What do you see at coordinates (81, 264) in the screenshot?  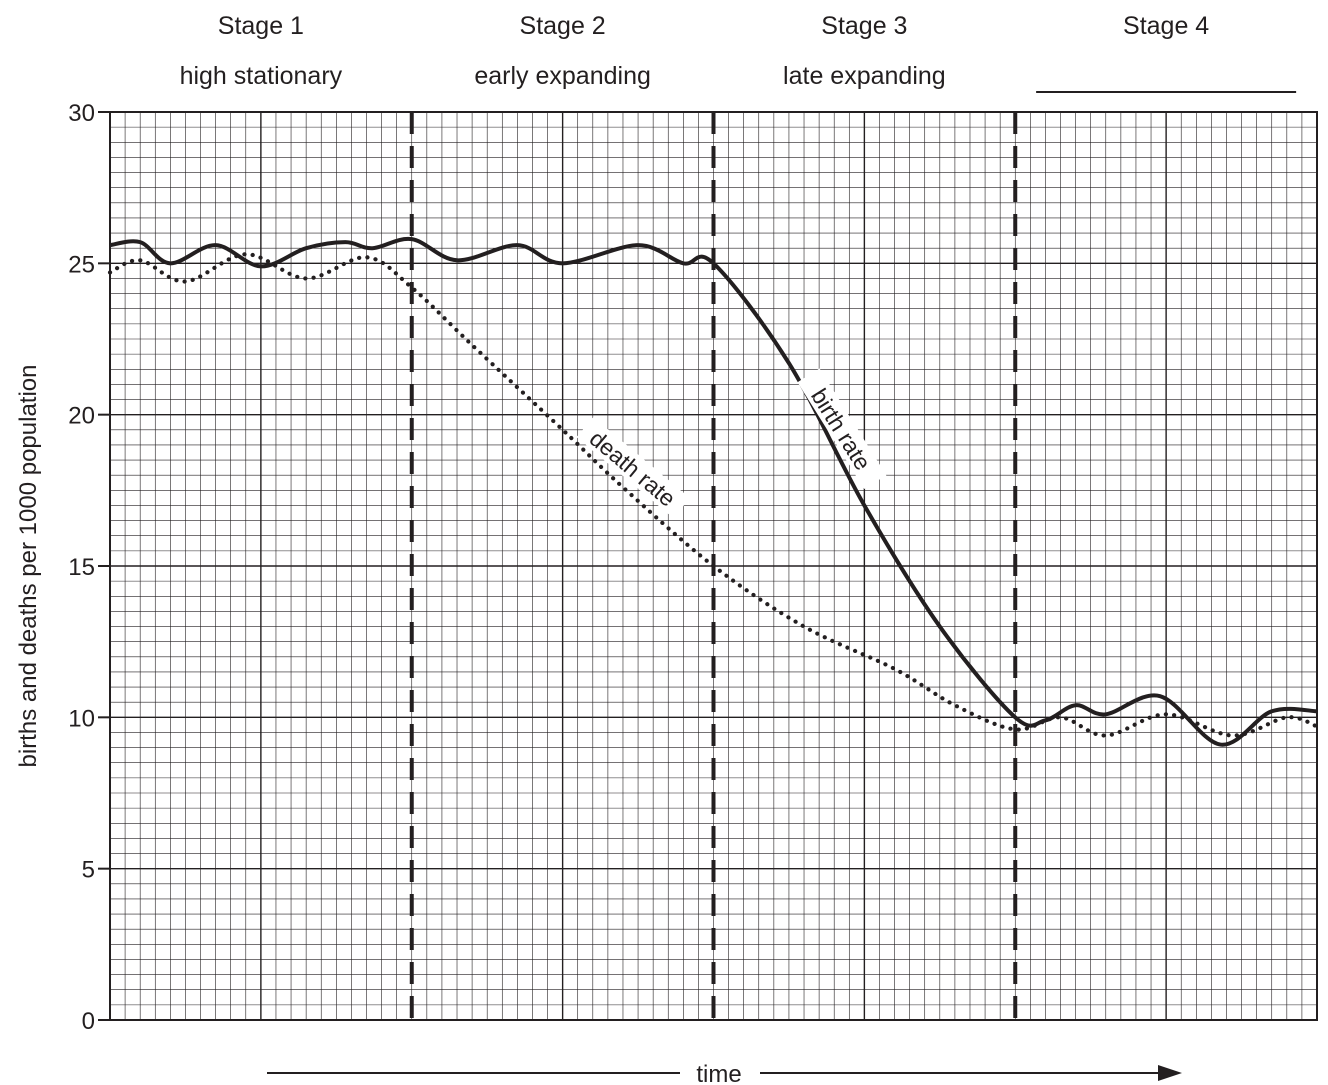 I see `y-tick-label: 25` at bounding box center [81, 264].